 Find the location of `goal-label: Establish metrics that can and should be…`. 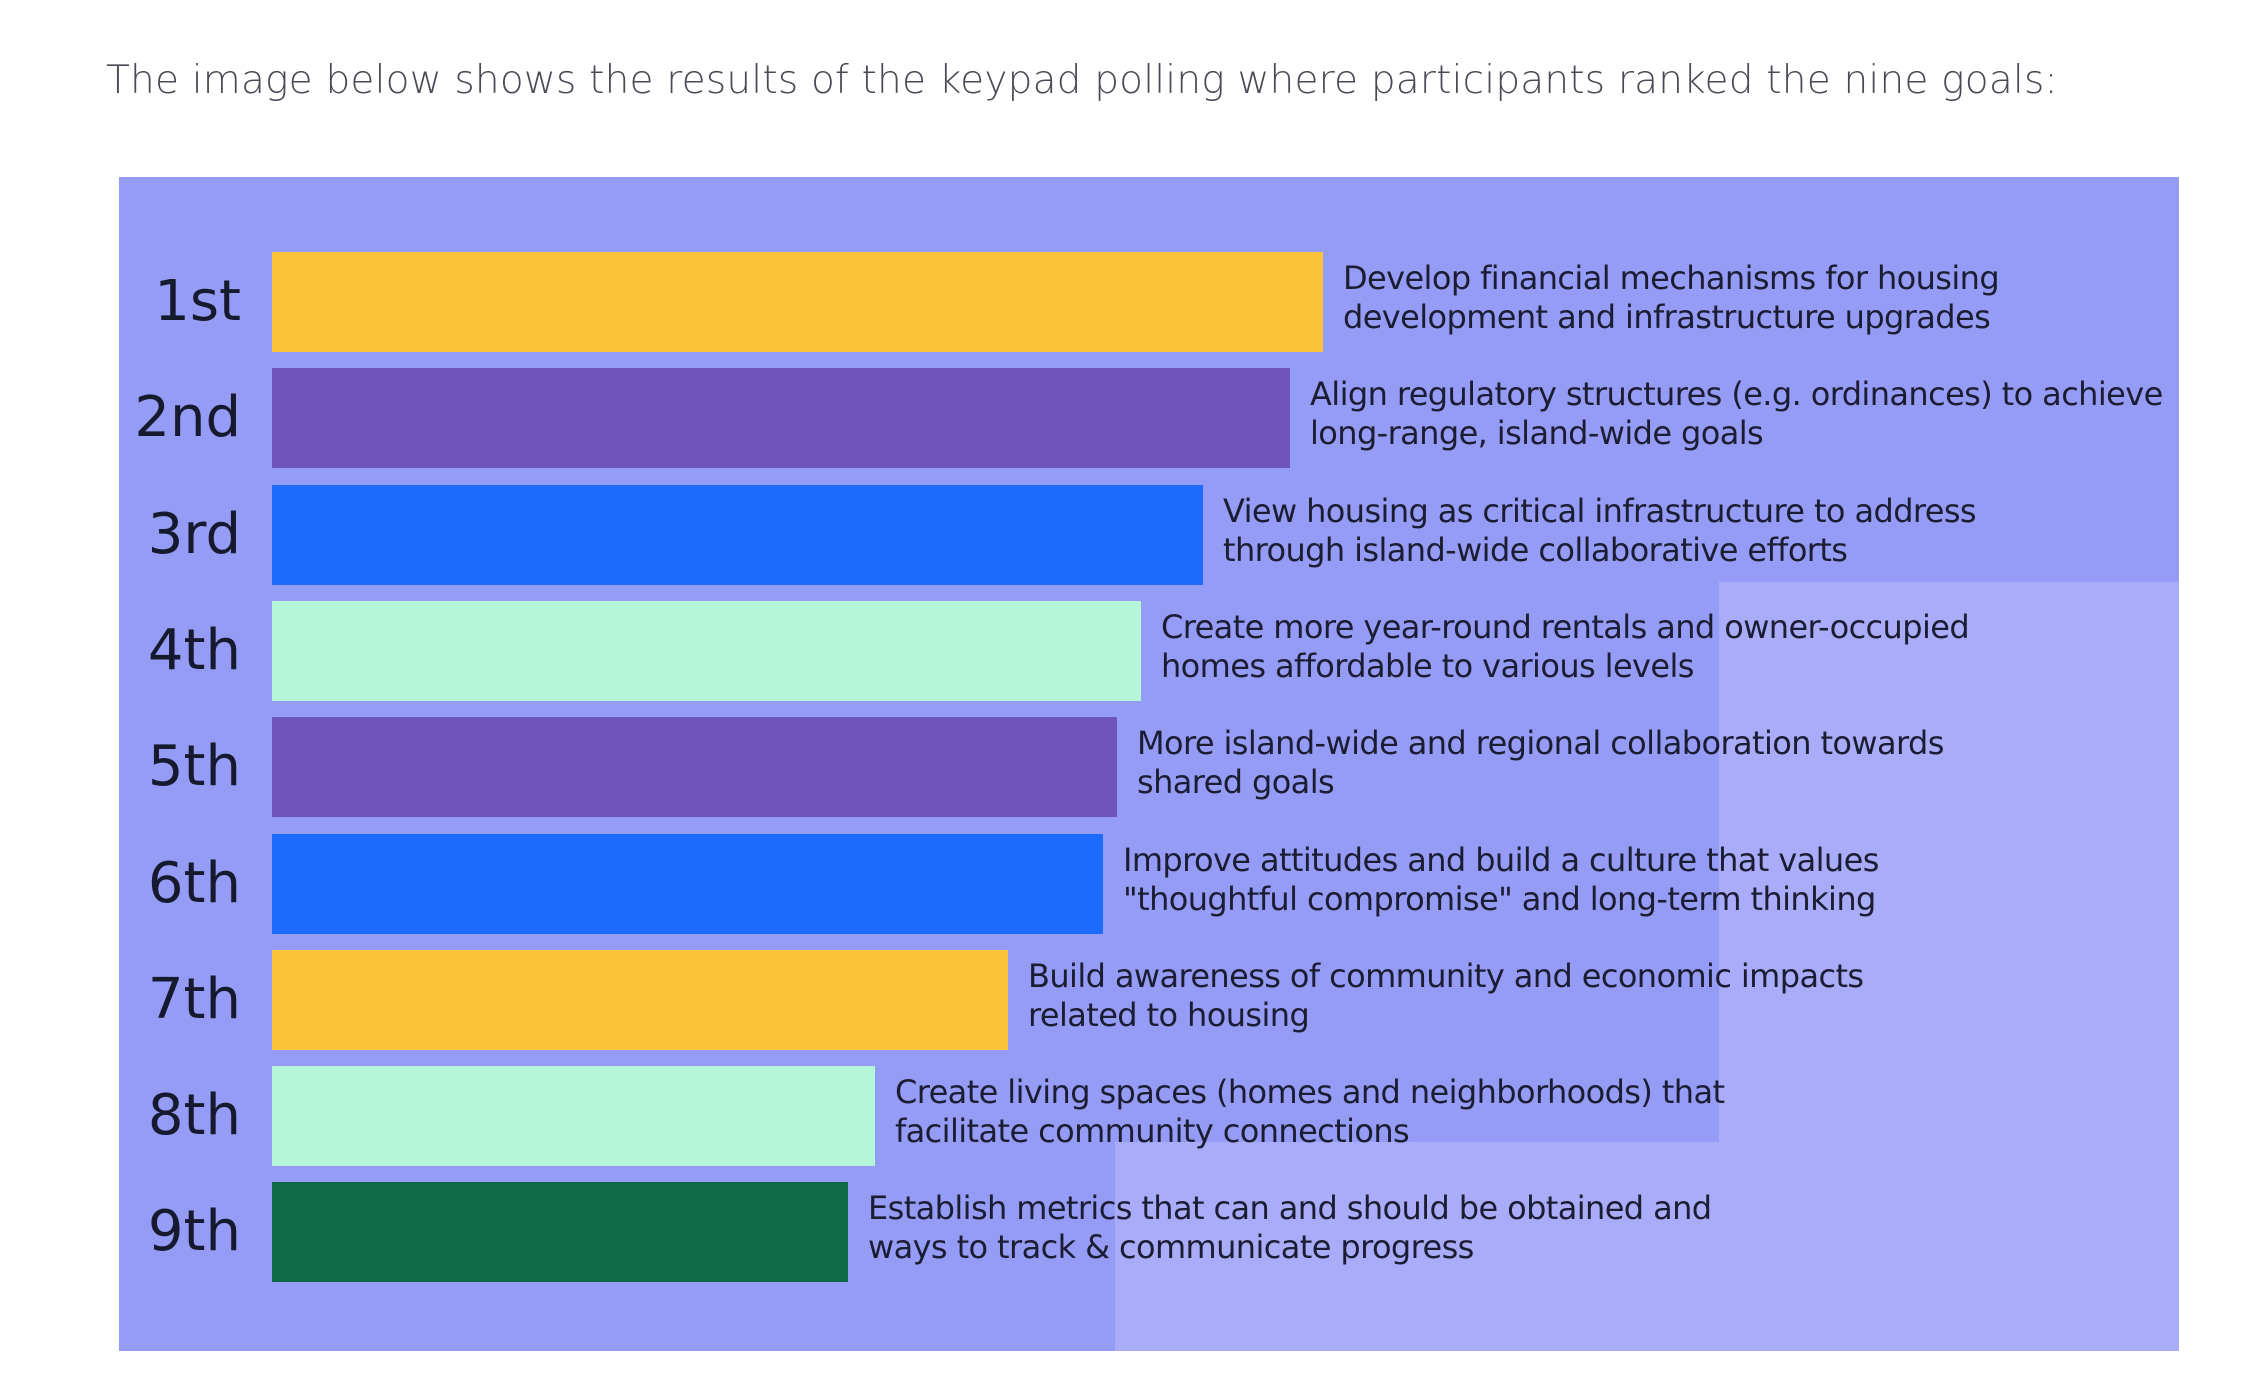

goal-label: Establish metrics that can and should be… is located at coordinates (1290, 1228).